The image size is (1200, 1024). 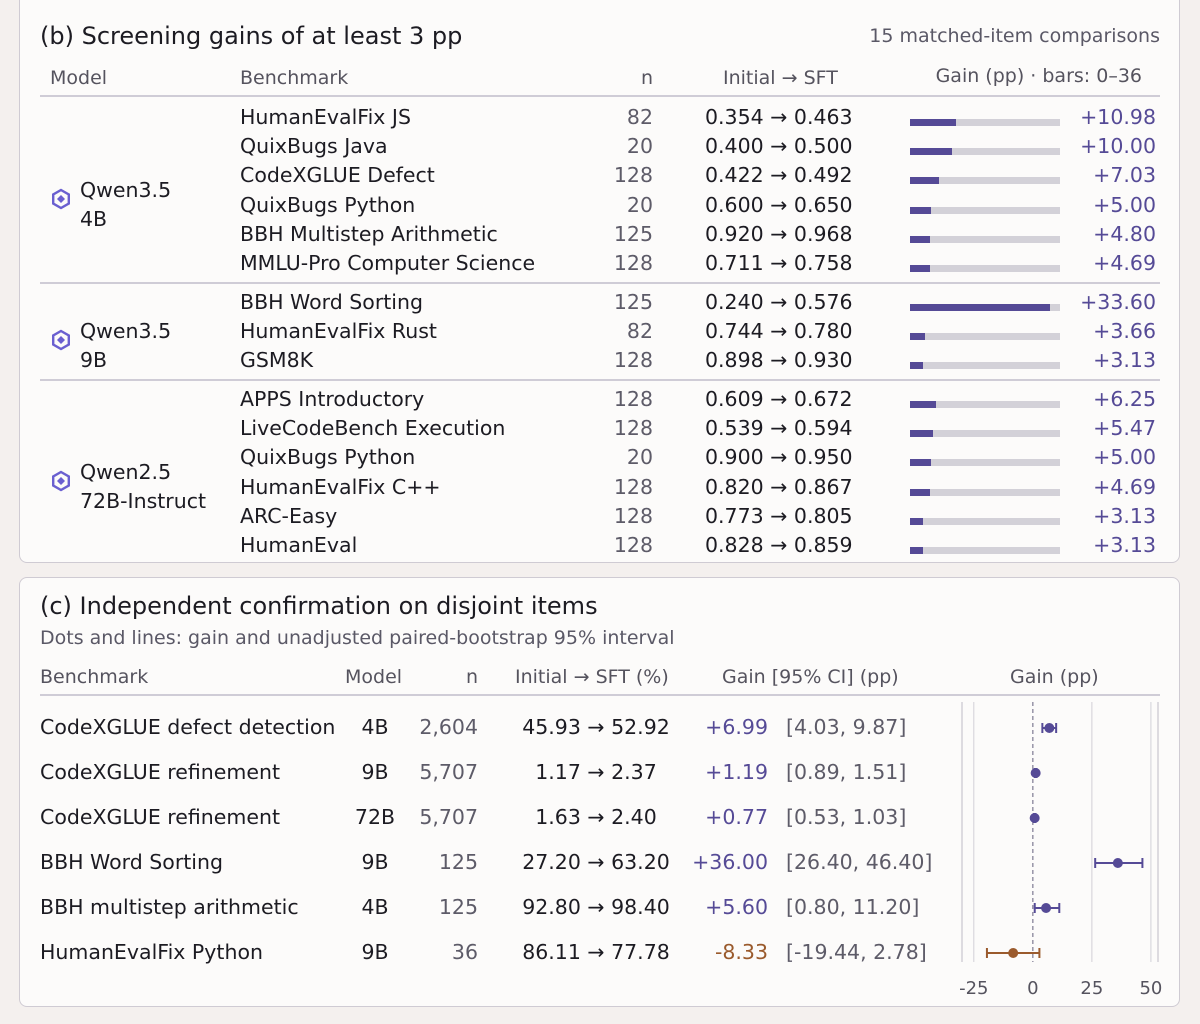 What do you see at coordinates (299, 545) in the screenshot?
I see `benchmark-name: HumanEval` at bounding box center [299, 545].